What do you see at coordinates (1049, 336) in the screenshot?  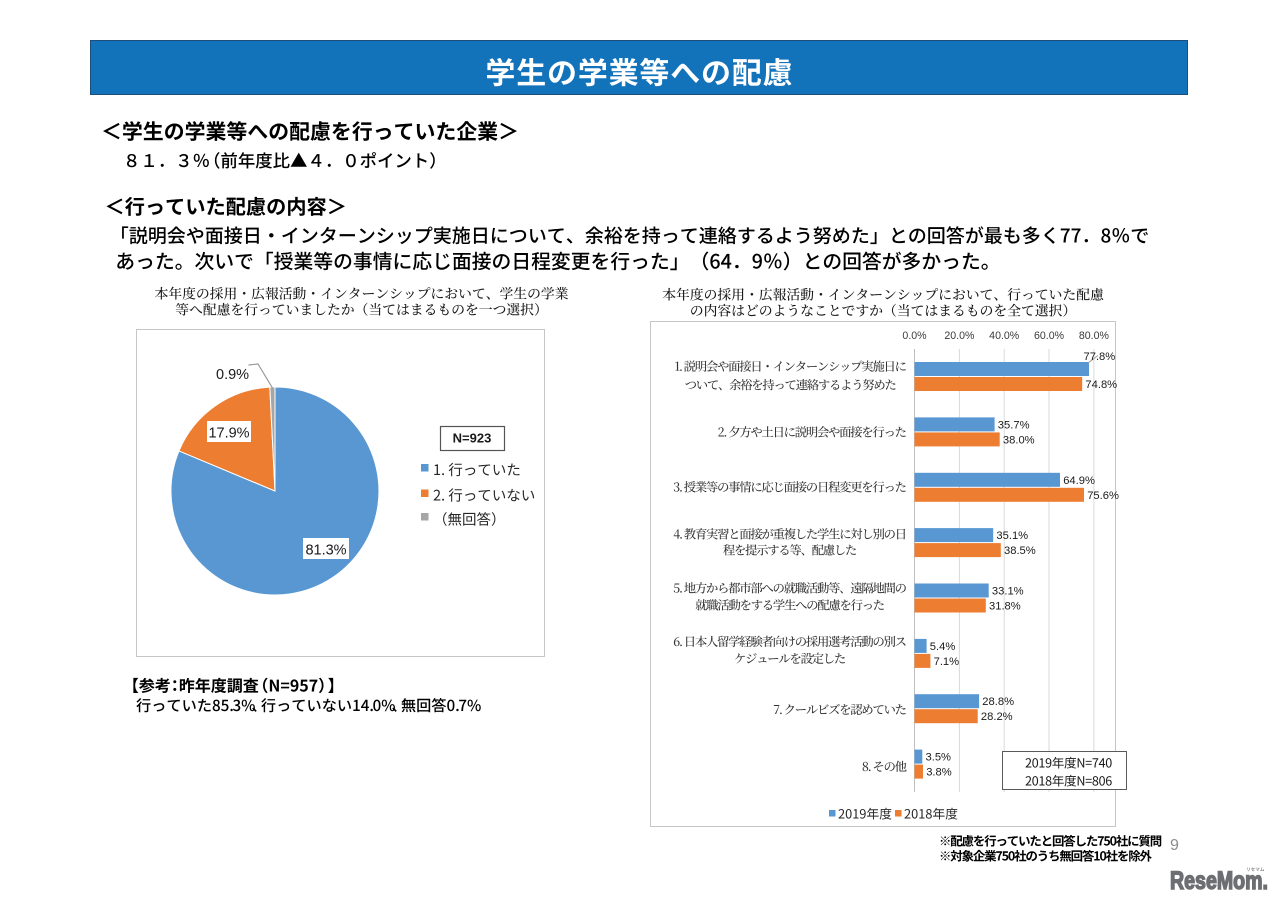 I see `svg-text: 60.0%` at bounding box center [1049, 336].